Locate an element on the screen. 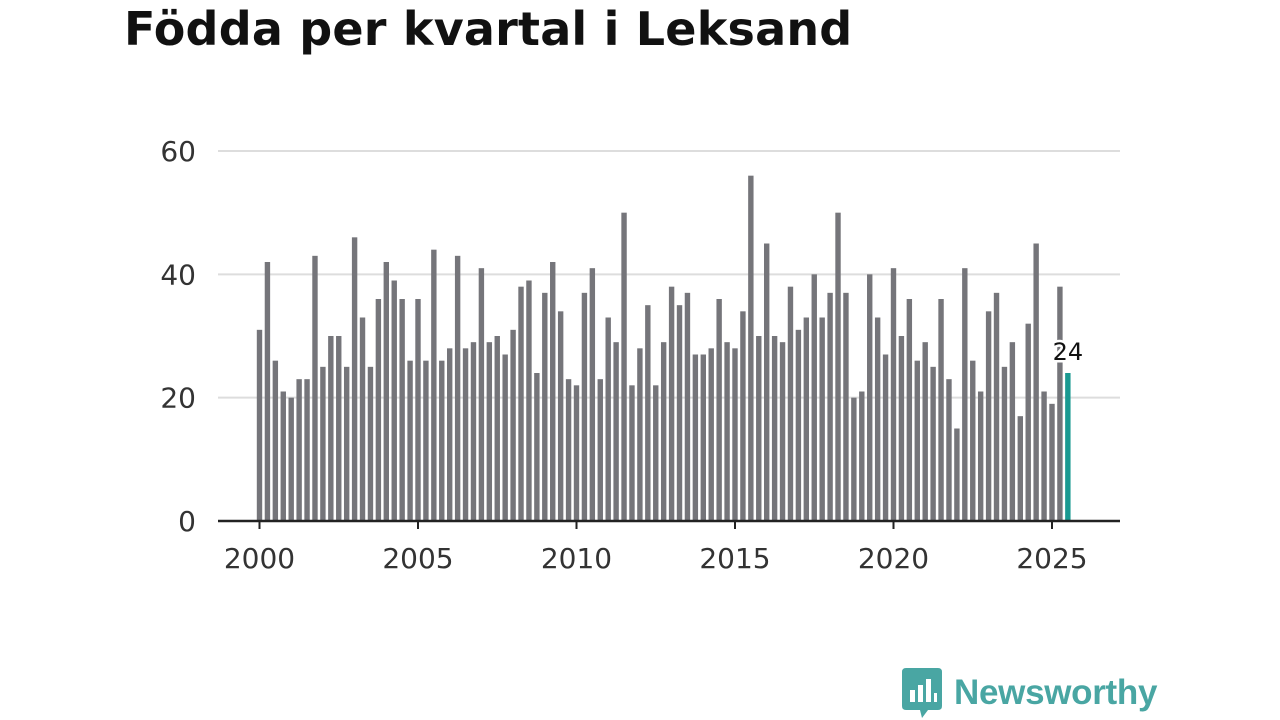 This screenshot has height=720, width=1280. x-axis-ticks: 2000 2005 2010 2015 2020 2025 is located at coordinates (656, 548).